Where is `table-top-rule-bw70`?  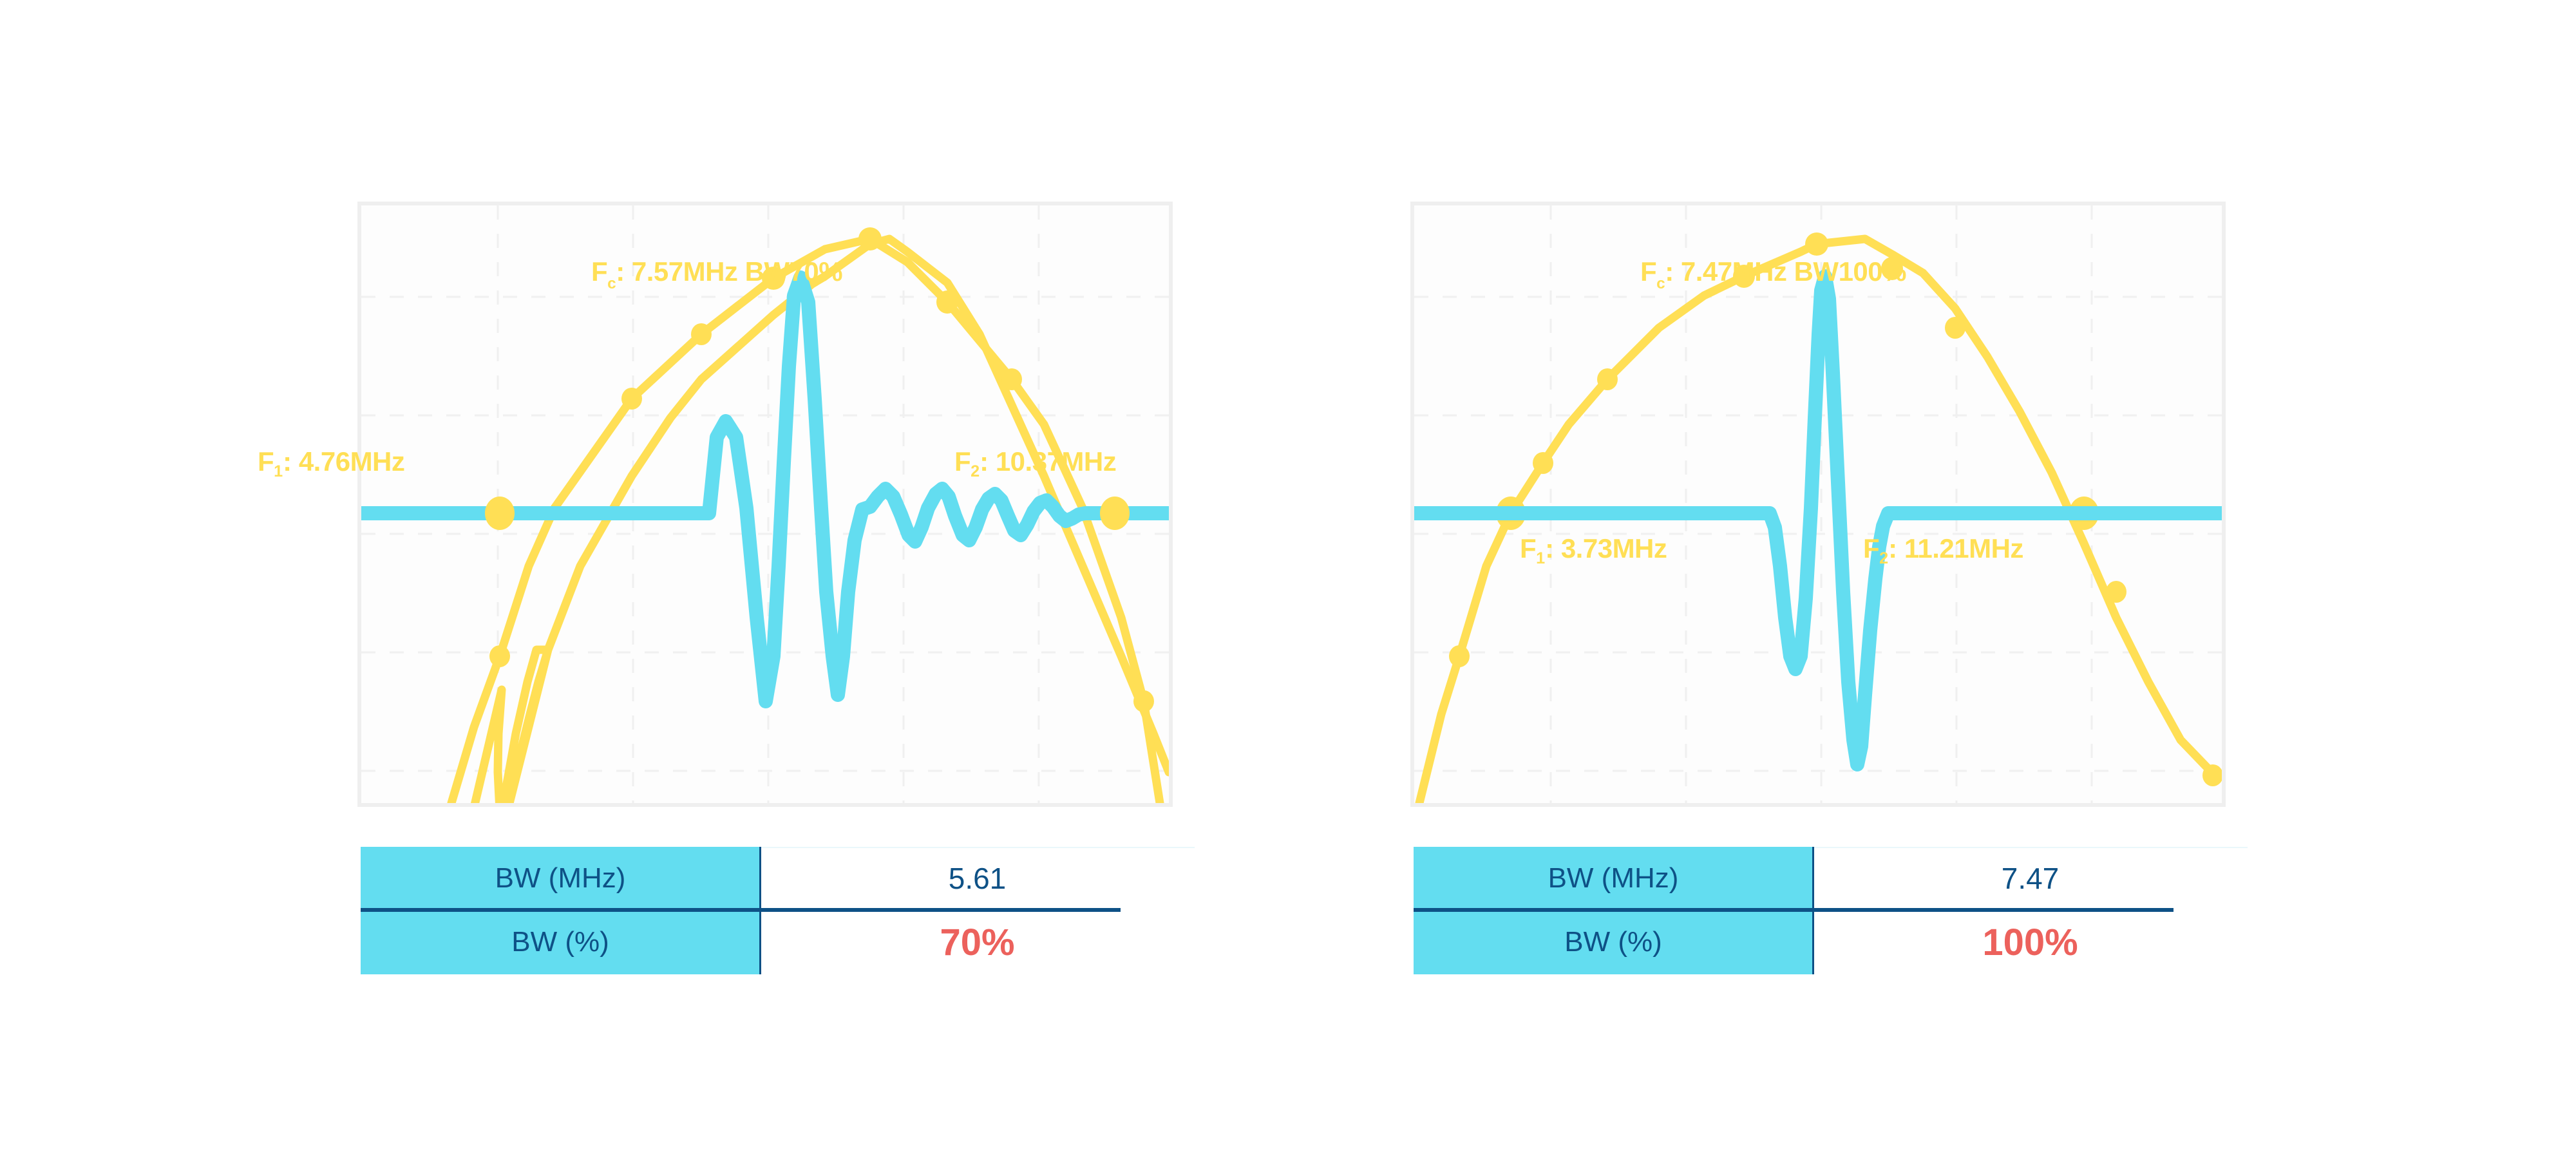
table-top-rule-bw70 is located at coordinates (977, 847).